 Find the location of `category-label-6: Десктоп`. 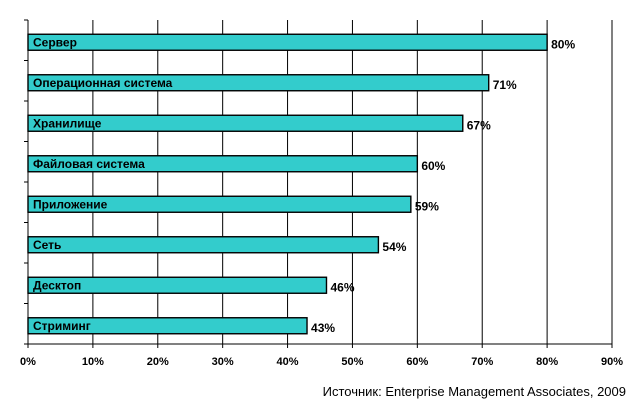

category-label-6: Десктоп is located at coordinates (57, 285).